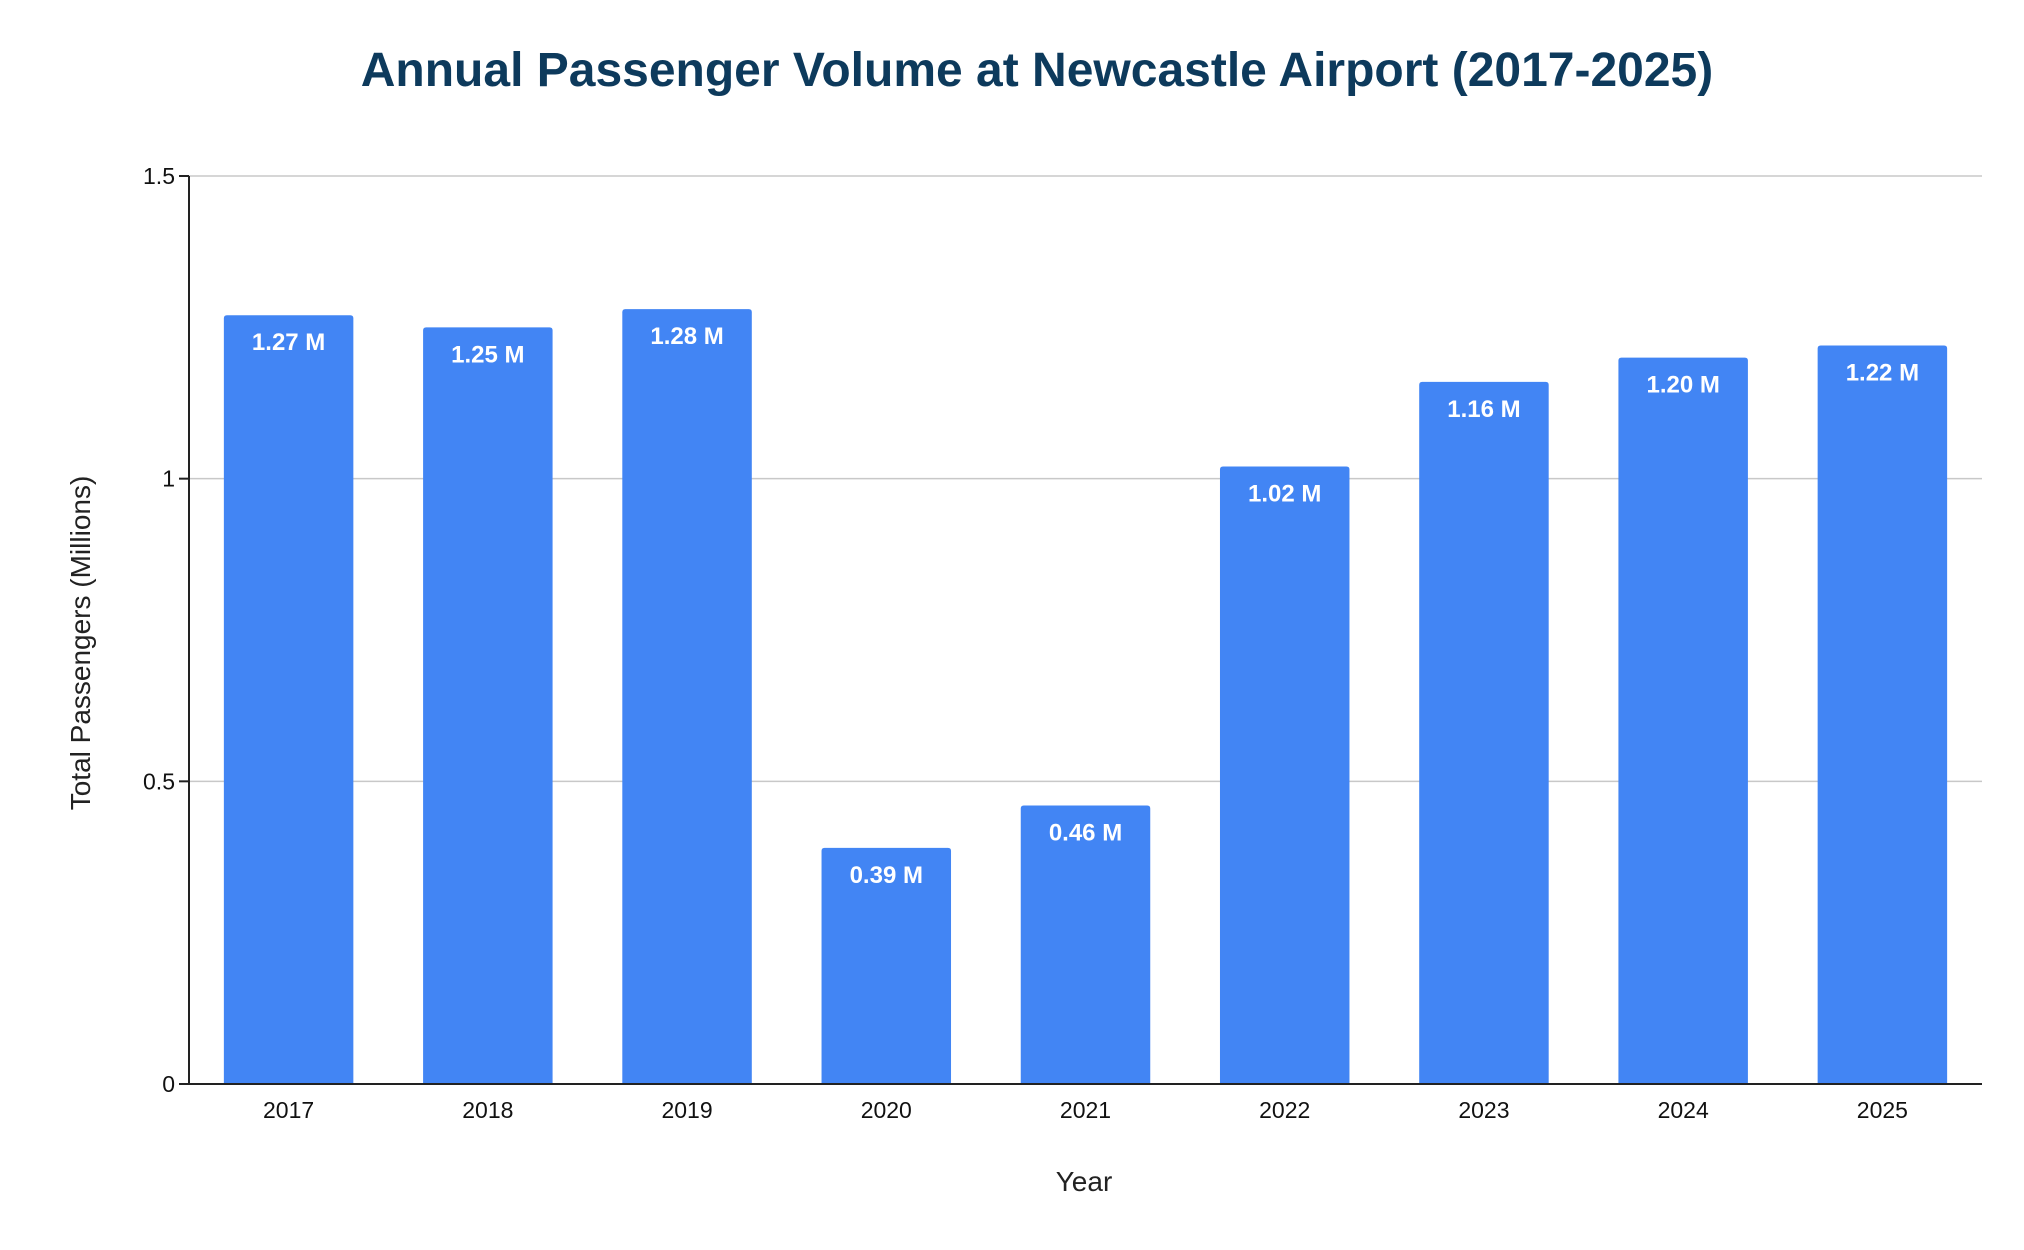 The width and height of the screenshot is (2024, 1250). I want to click on y-tick-label: 0.5, so click(159, 781).